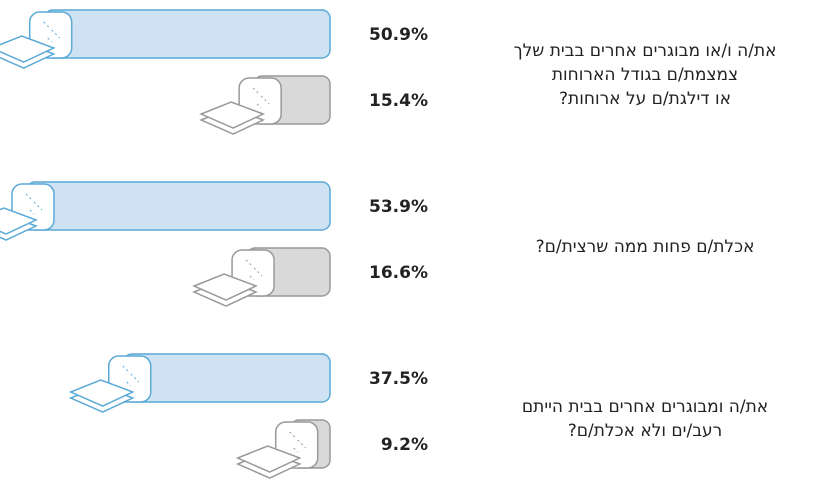  Describe the element at coordinates (398, 379) in the screenshot. I see `value-label: 37.5%` at that location.